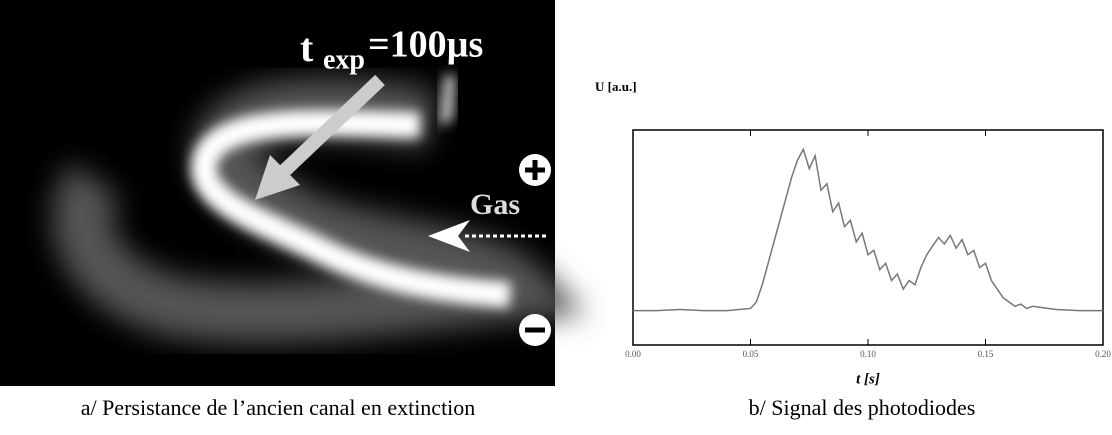  I want to click on glow-spot, so click(447, 100).